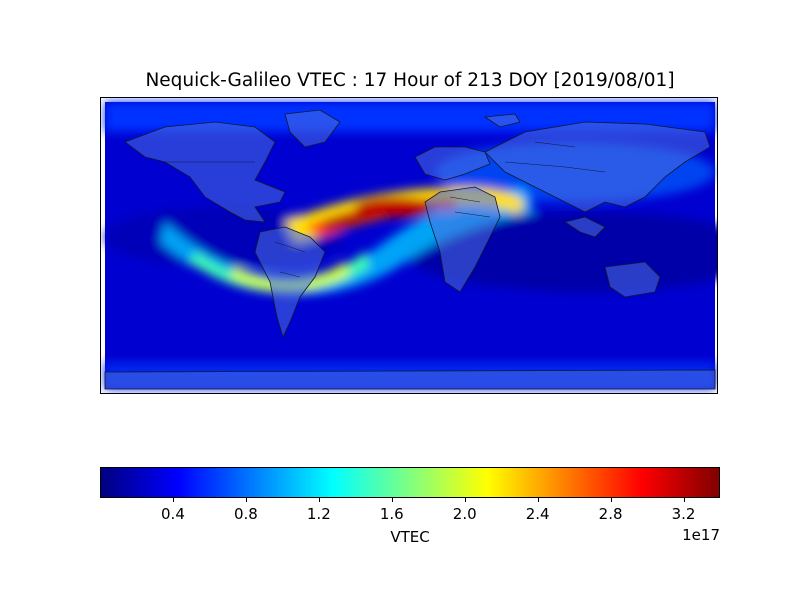  What do you see at coordinates (701, 535) in the screenshot?
I see `colorbar-exponent: 1e17` at bounding box center [701, 535].